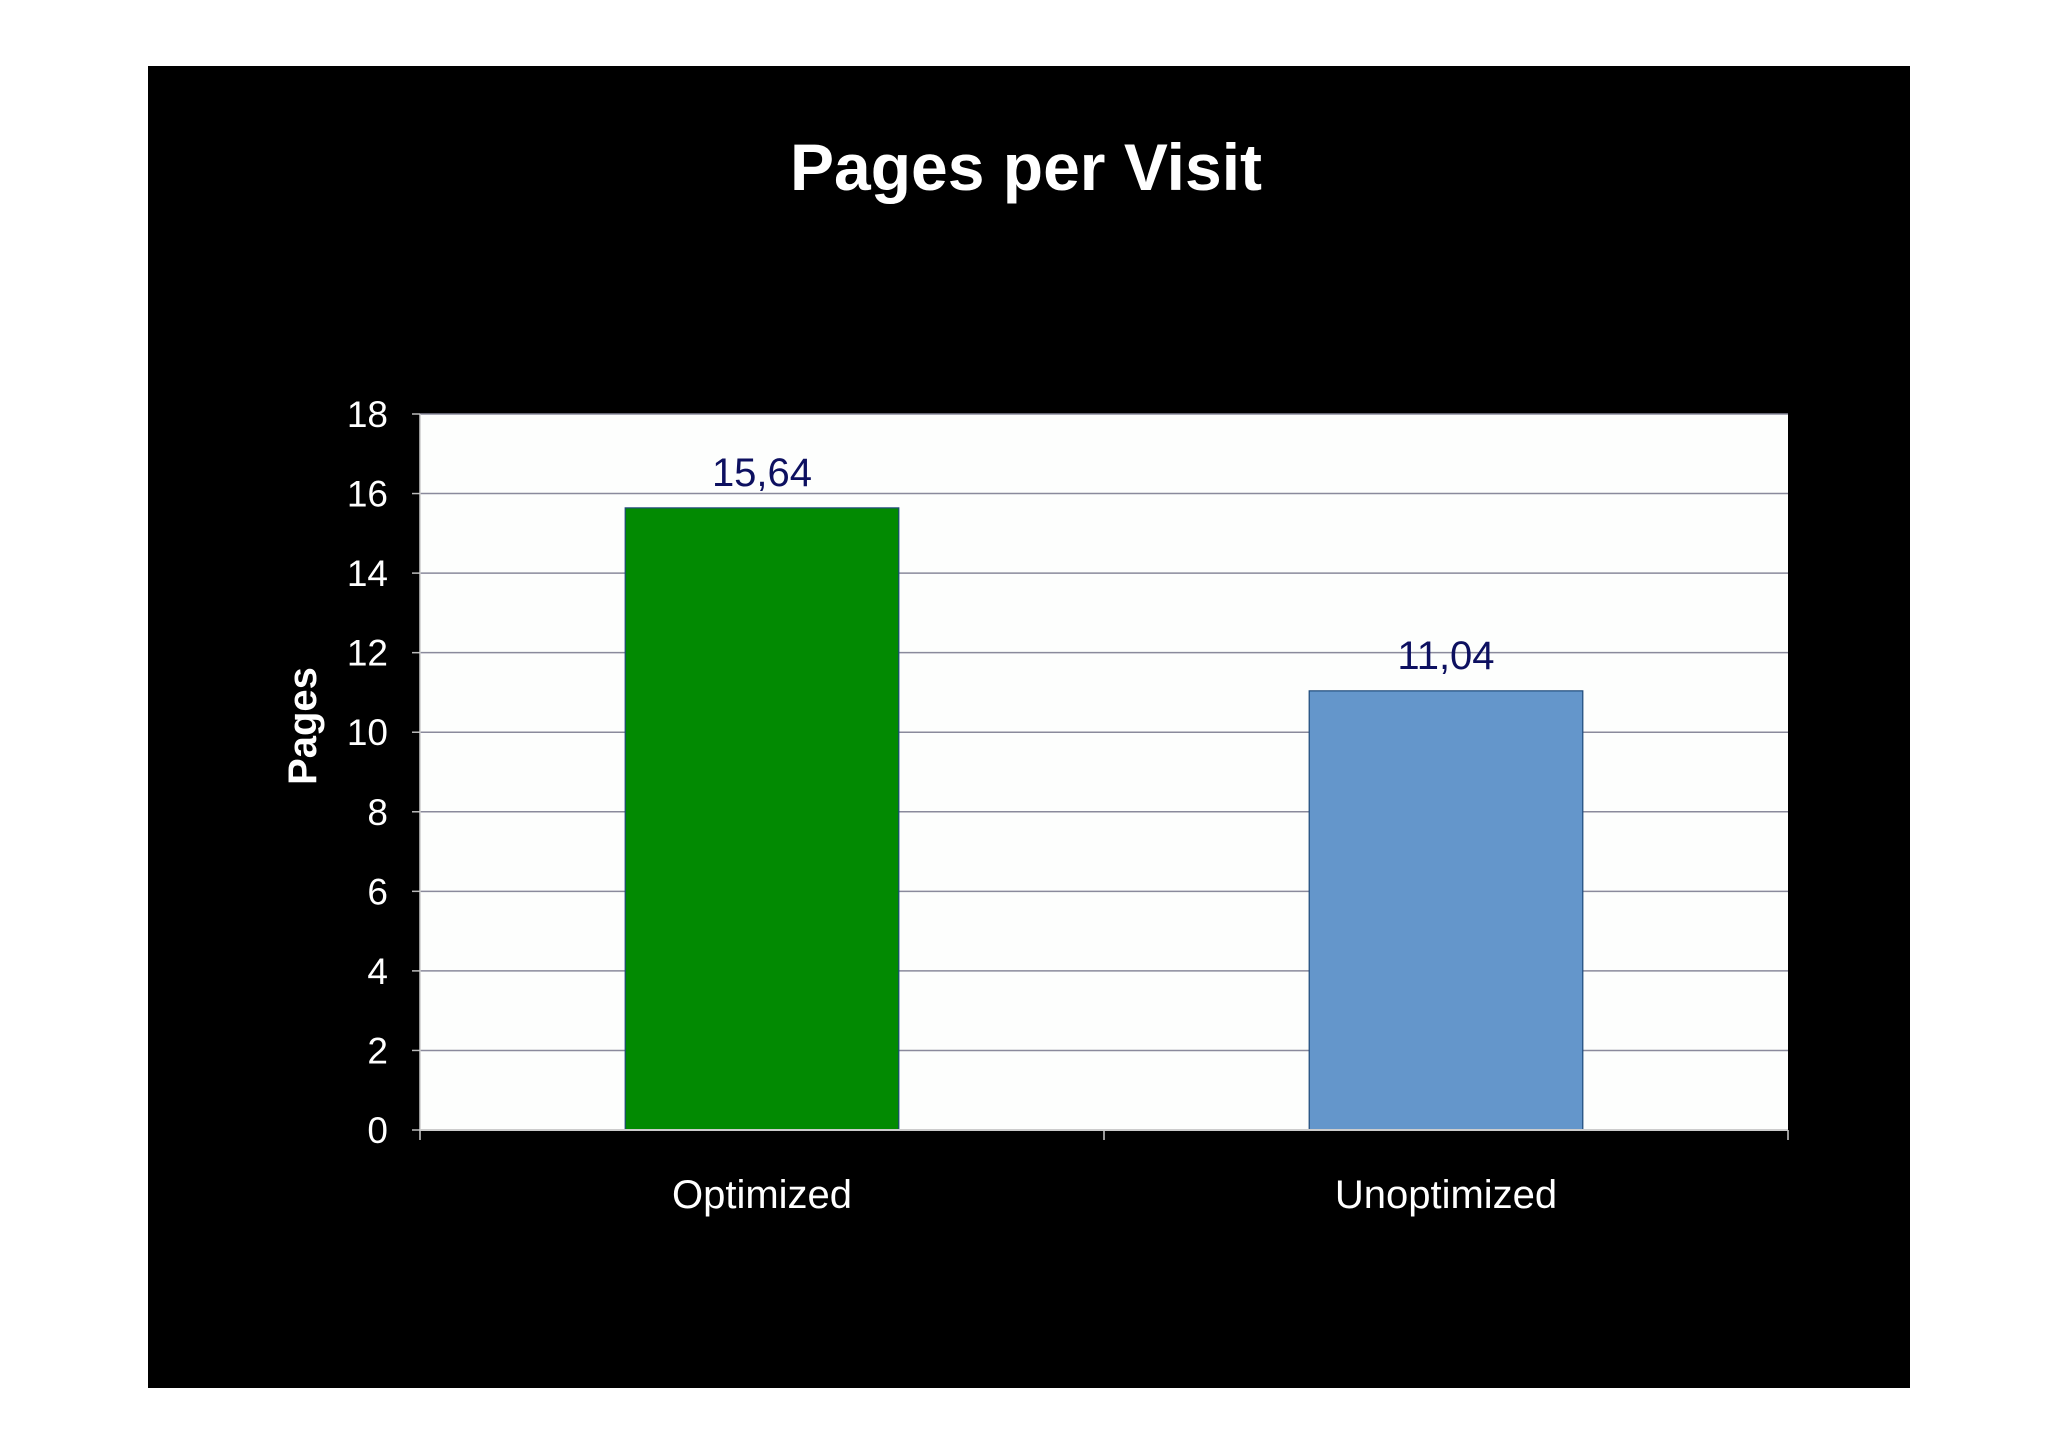  Describe the element at coordinates (762, 473) in the screenshot. I see `data-label: 15,64` at that location.